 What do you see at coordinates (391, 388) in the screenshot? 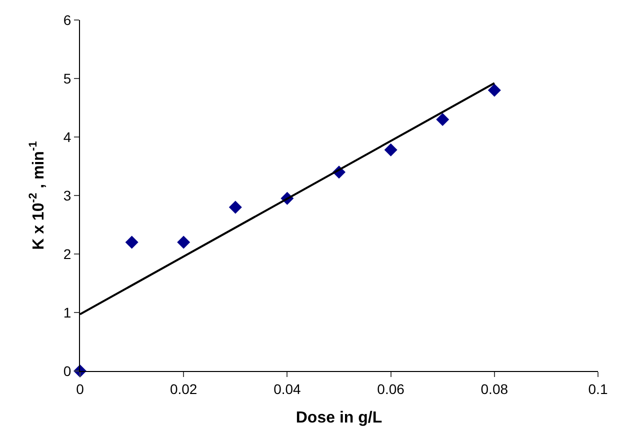
I see `x-tick-label: 0.06` at bounding box center [391, 388].